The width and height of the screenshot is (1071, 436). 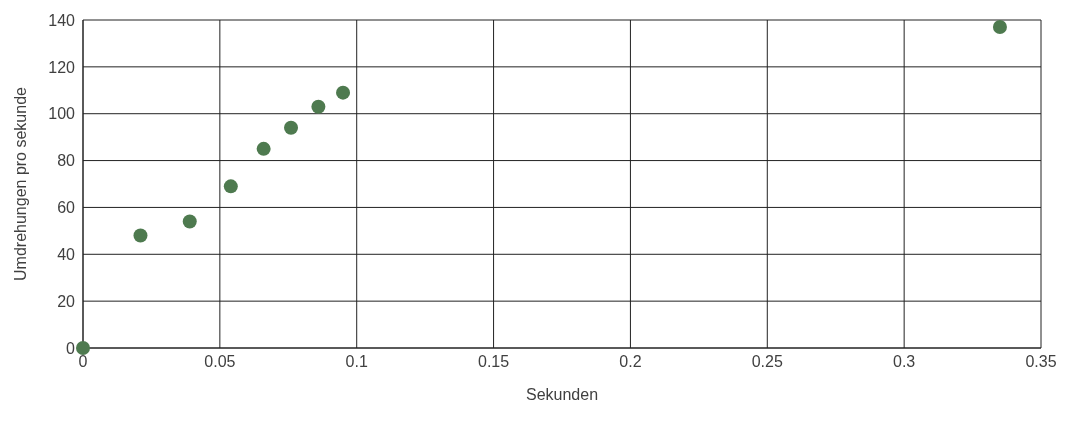 What do you see at coordinates (66, 161) in the screenshot?
I see `y-tick-label: 80` at bounding box center [66, 161].